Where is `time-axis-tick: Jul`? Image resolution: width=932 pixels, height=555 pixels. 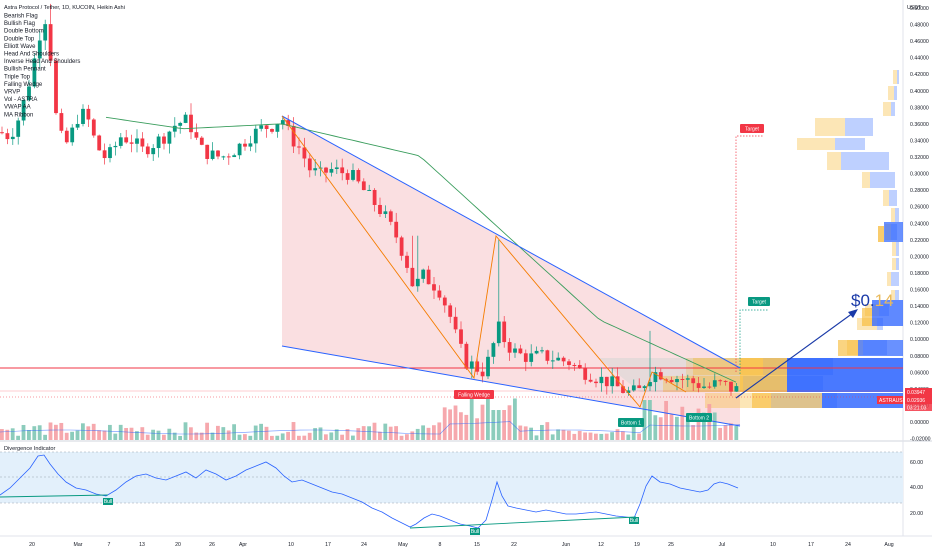
time-axis-tick: Jul is located at coordinates (722, 545).